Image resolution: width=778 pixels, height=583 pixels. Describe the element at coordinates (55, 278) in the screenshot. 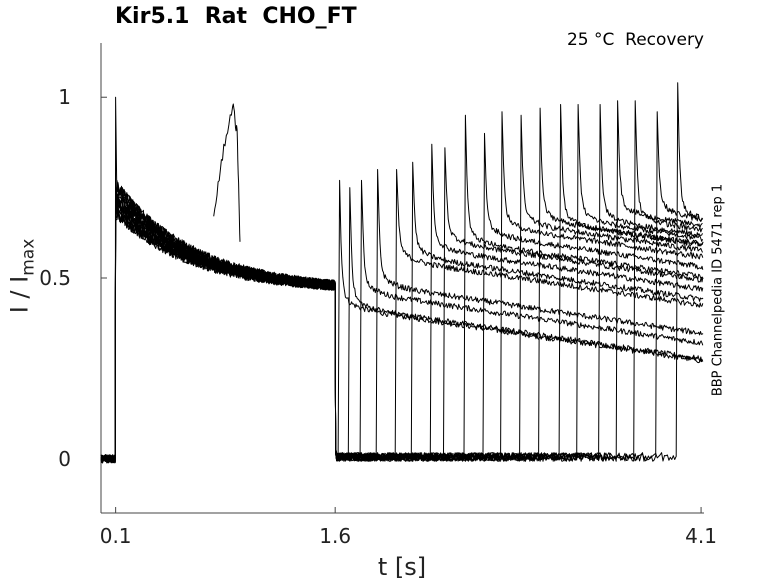

I see `y-tick-label: 0.5` at that location.